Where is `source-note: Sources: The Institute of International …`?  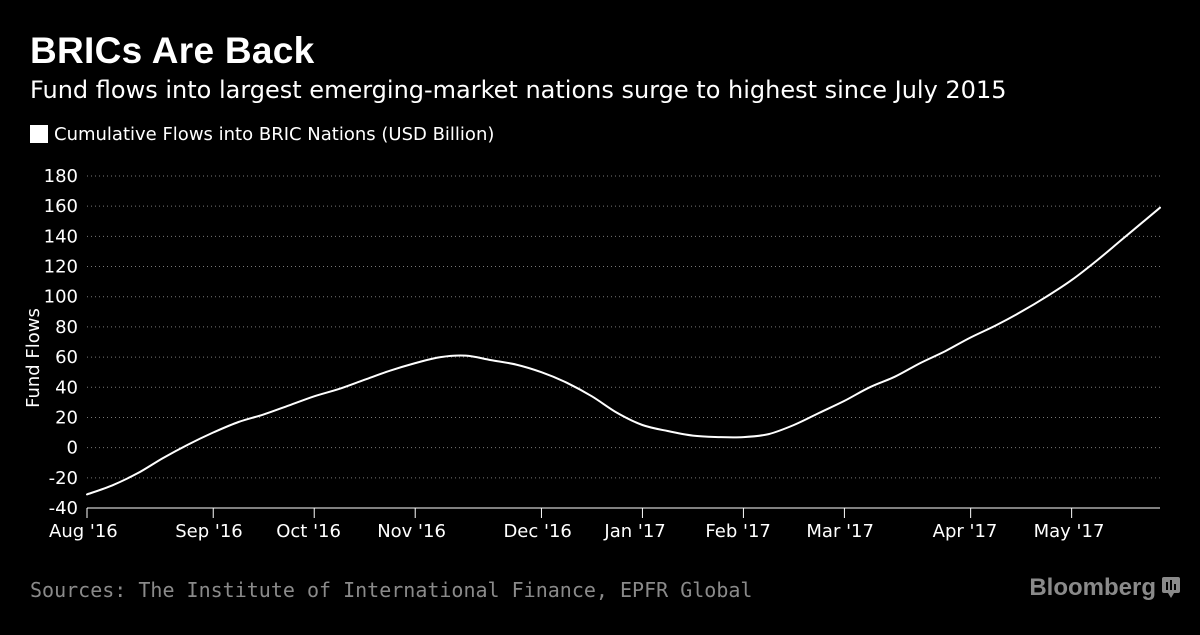
source-note: Sources: The Institute of International … is located at coordinates (391, 590).